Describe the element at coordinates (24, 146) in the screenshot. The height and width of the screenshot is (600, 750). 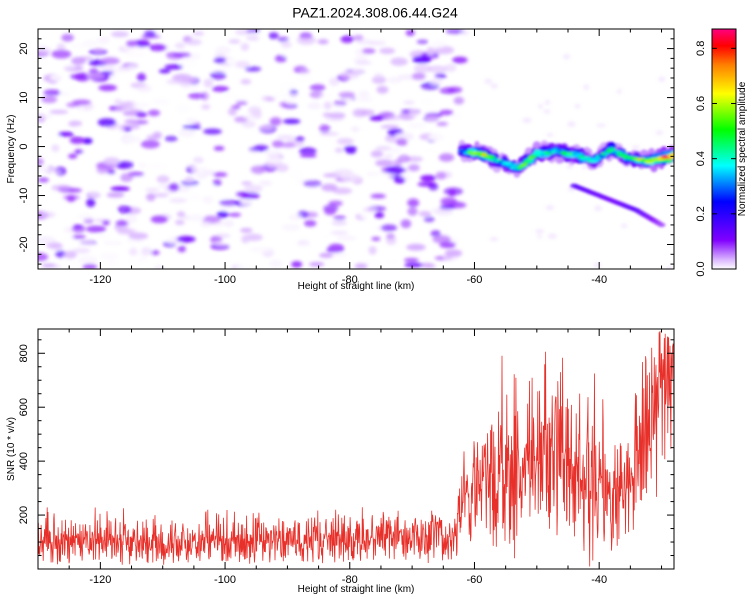
I see `spectrogram-y-tick-label: 0` at that location.